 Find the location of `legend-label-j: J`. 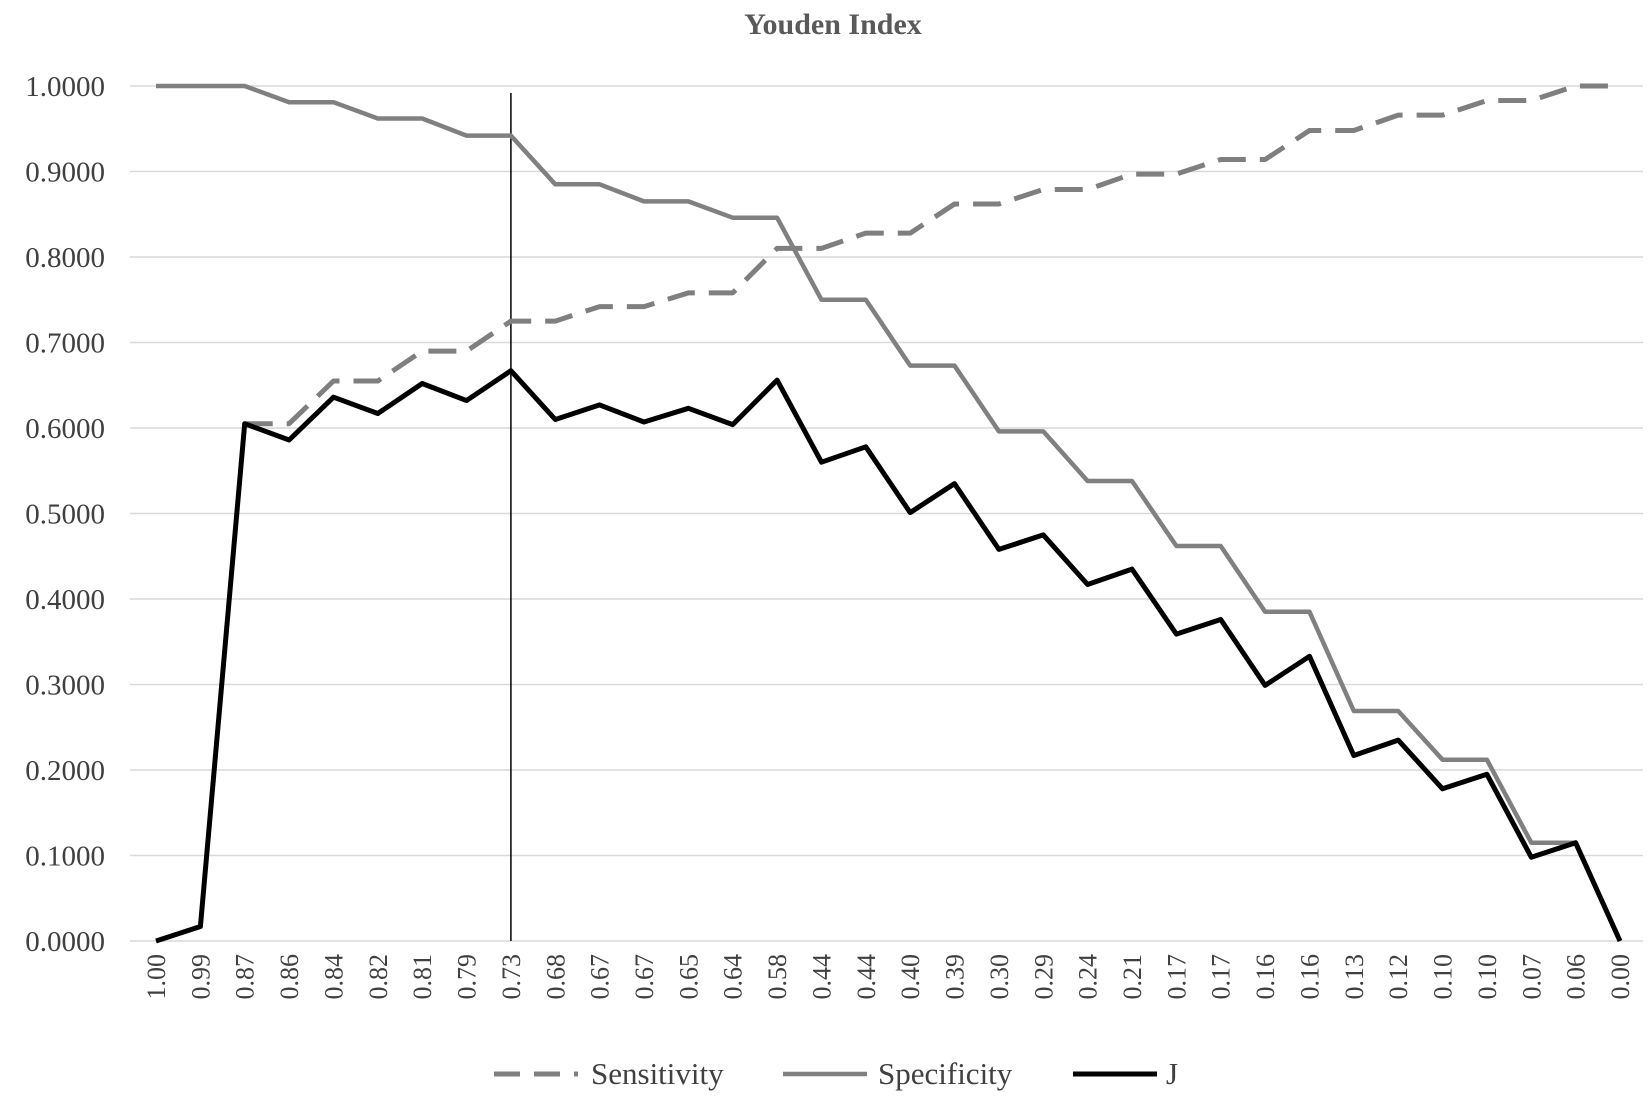

legend-label-j: J is located at coordinates (1172, 1073).